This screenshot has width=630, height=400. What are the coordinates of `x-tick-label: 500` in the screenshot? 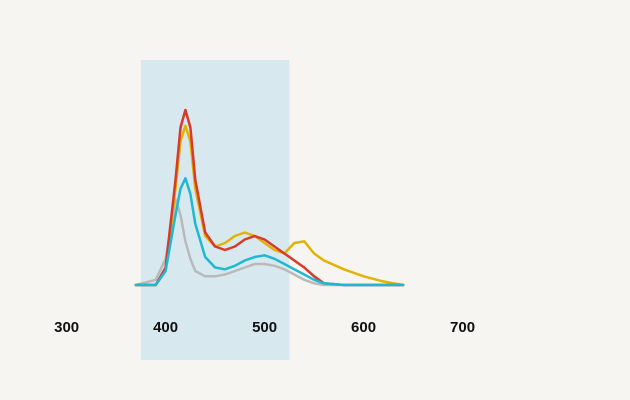 It's located at (264, 327).